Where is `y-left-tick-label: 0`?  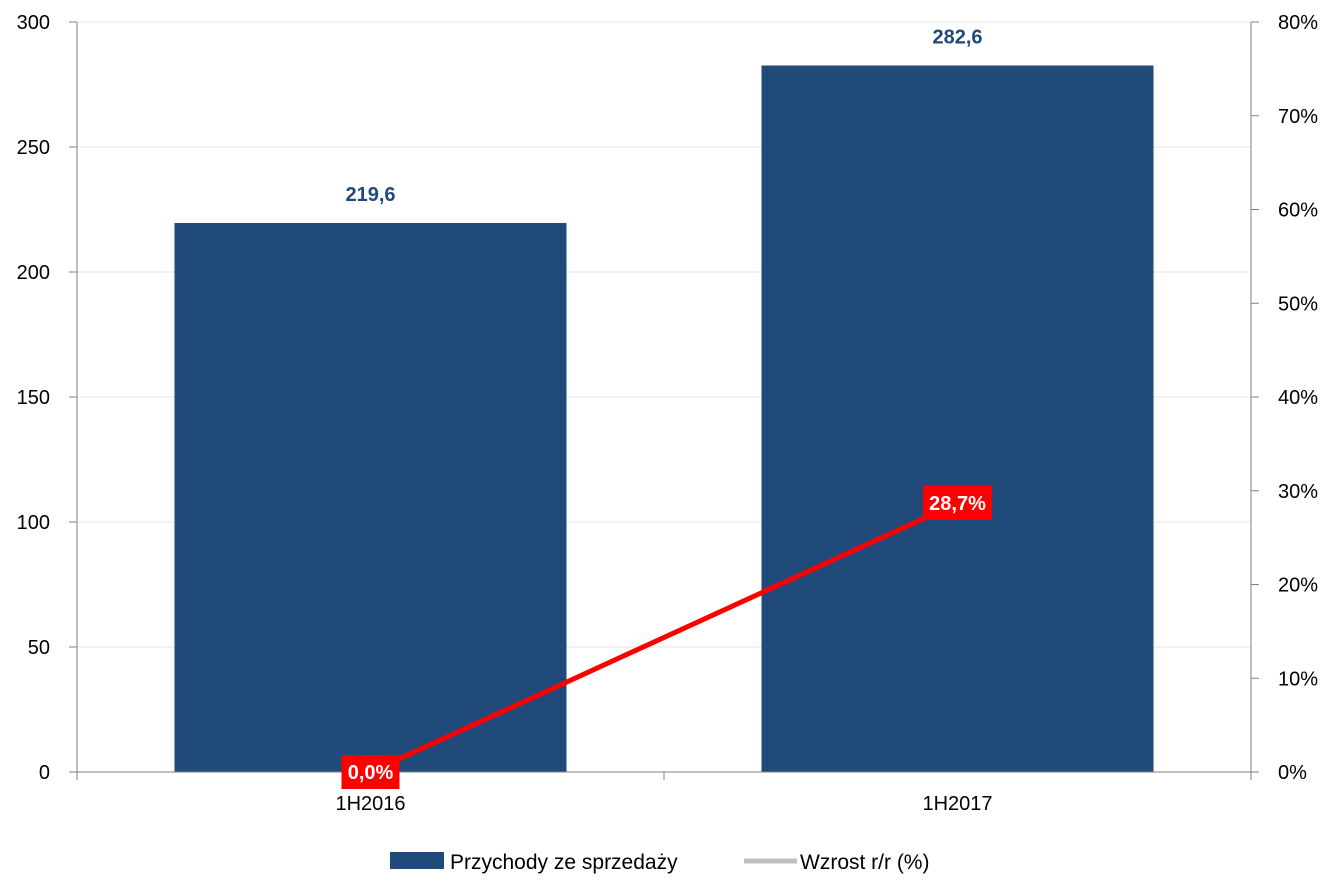 y-left-tick-label: 0 is located at coordinates (44, 773).